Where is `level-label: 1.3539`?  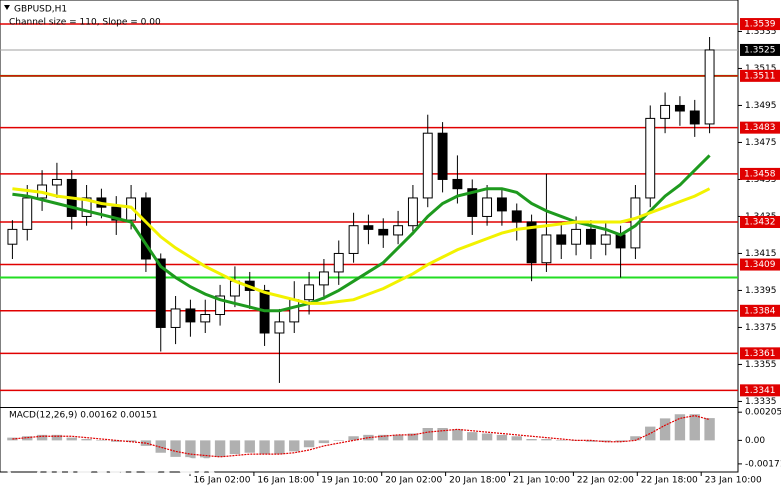
level-label: 1.3539 is located at coordinates (760, 25).